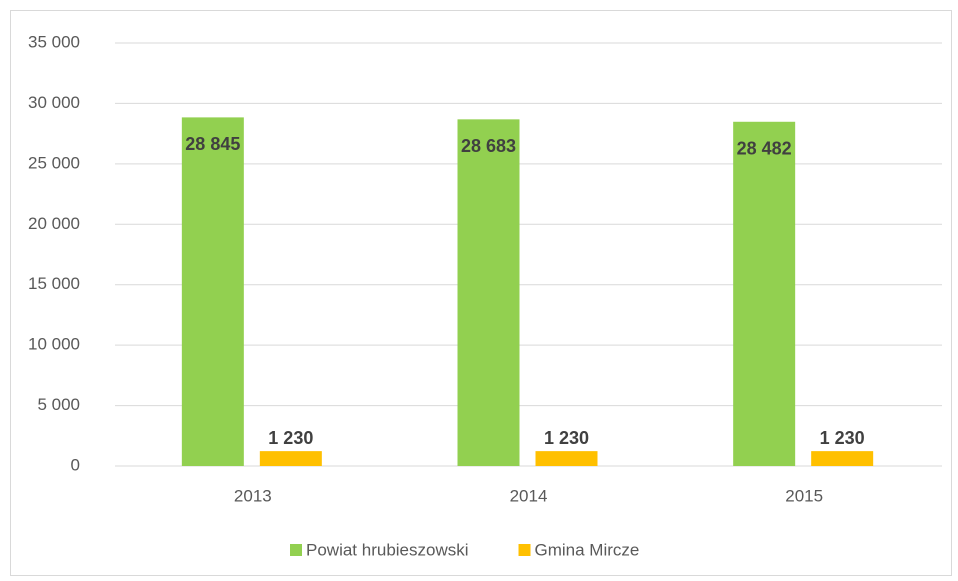 This screenshot has width=958, height=581. I want to click on y-tick-label: 20 000, so click(54, 223).